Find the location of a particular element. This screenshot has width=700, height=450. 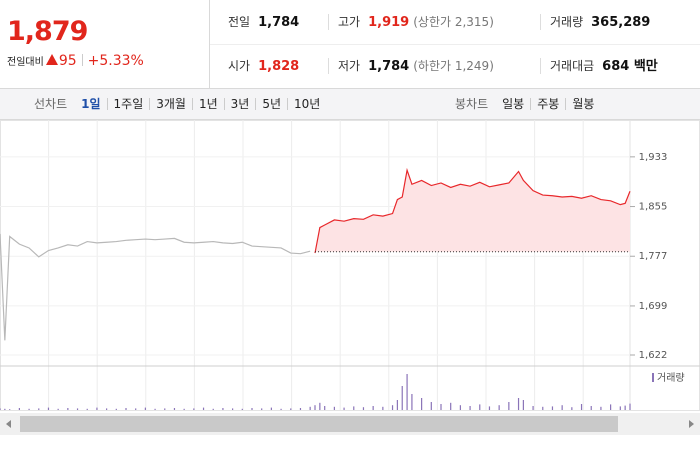

info-cell: 거래대금 684 백만 is located at coordinates (604, 66).